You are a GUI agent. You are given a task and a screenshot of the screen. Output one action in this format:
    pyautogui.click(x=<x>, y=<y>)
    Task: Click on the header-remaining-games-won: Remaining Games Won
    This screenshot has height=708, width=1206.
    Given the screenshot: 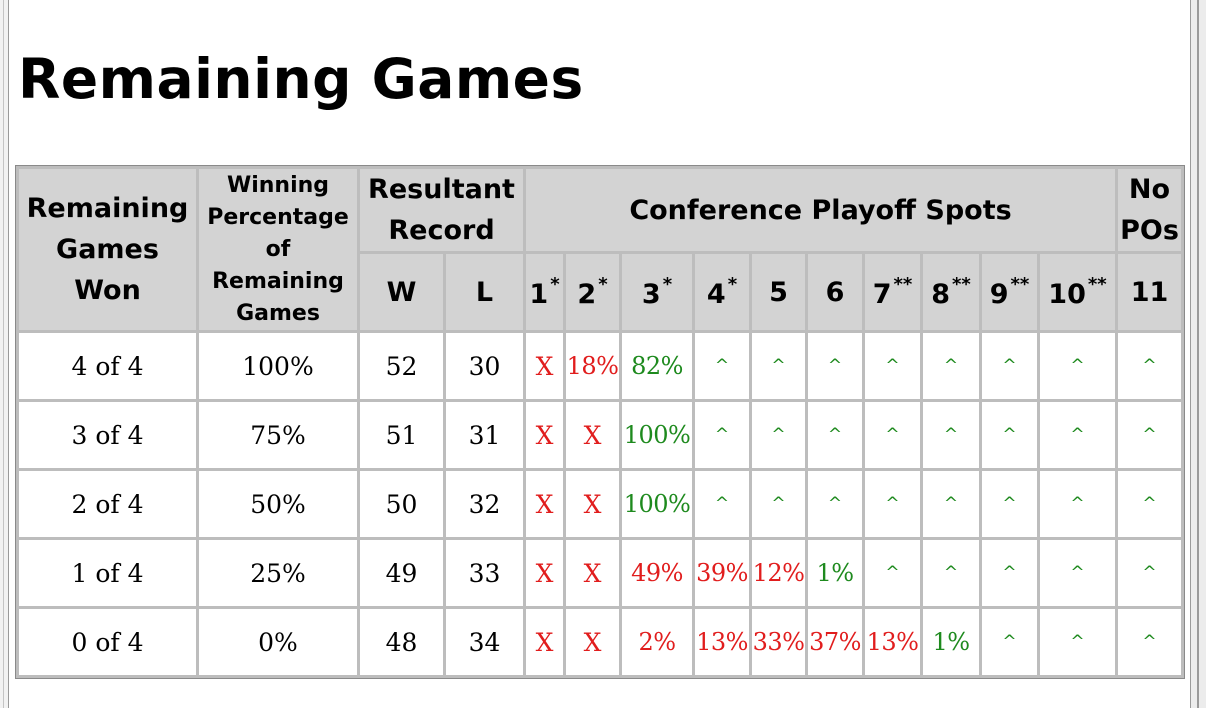 What is the action you would take?
    pyautogui.click(x=107, y=249)
    